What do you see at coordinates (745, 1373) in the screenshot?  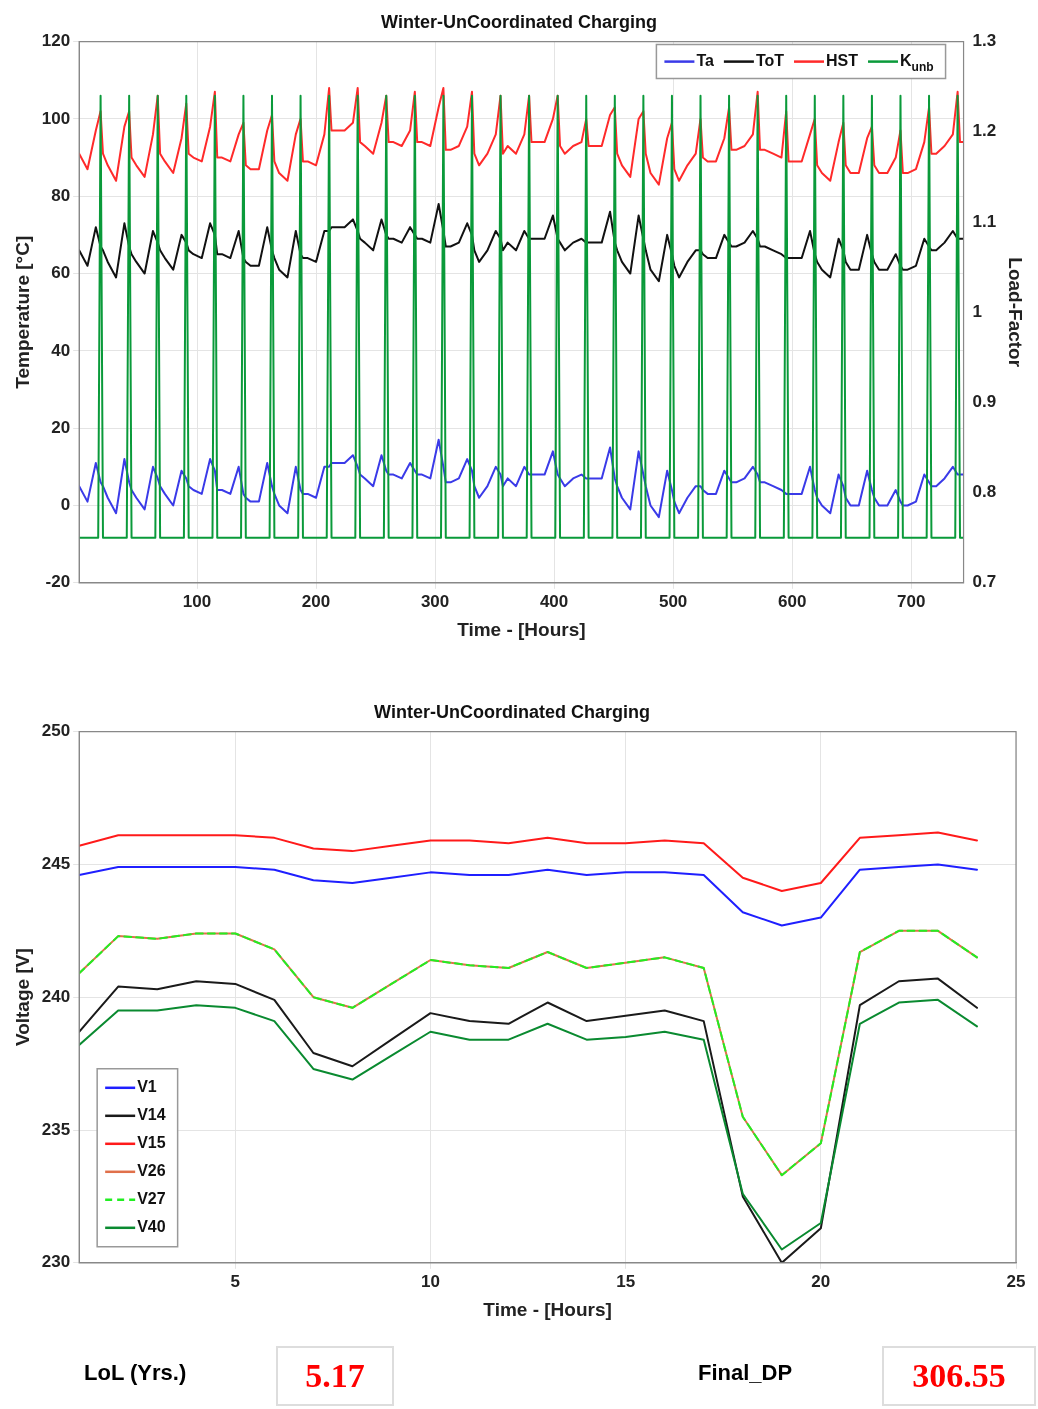 I see `text: Final_DP` at bounding box center [745, 1373].